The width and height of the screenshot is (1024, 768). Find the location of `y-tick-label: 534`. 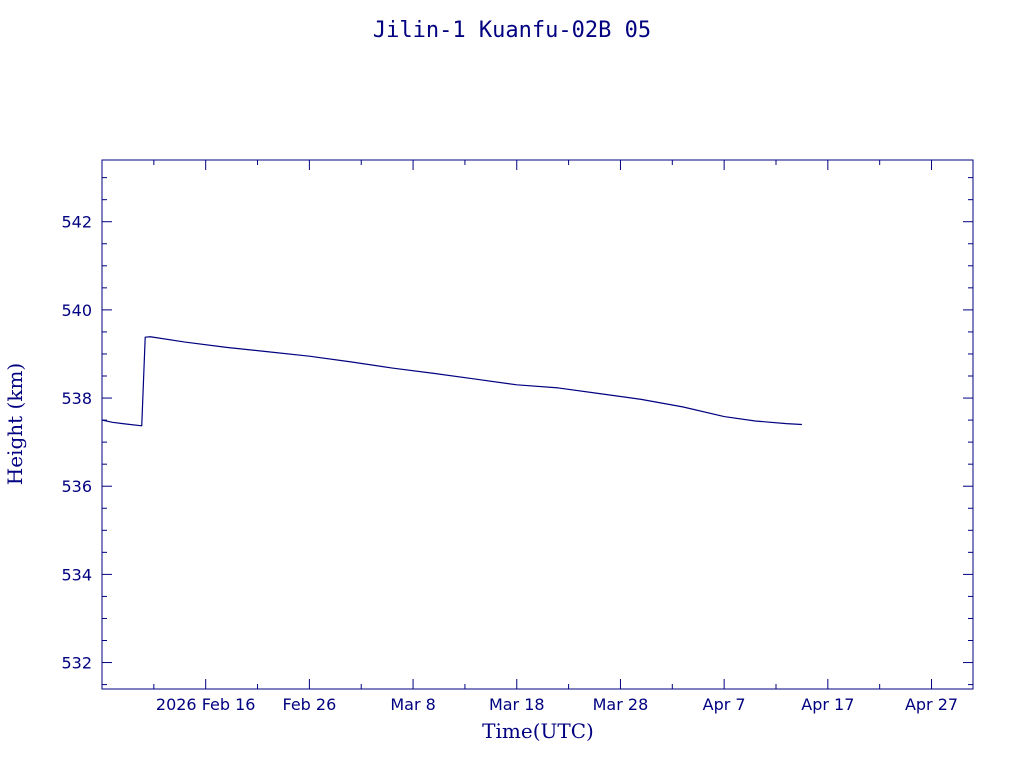

y-tick-label: 534 is located at coordinates (76, 574).